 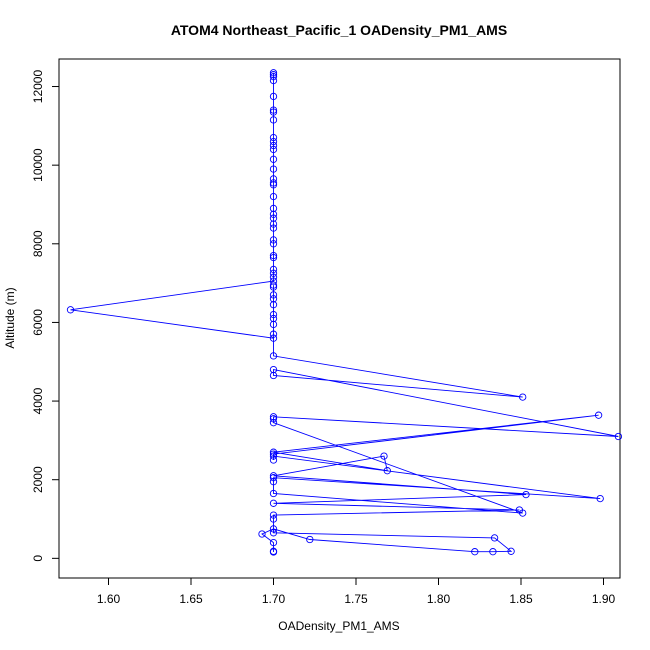 I want to click on x-tick-label: 1.60, so click(x=109, y=599).